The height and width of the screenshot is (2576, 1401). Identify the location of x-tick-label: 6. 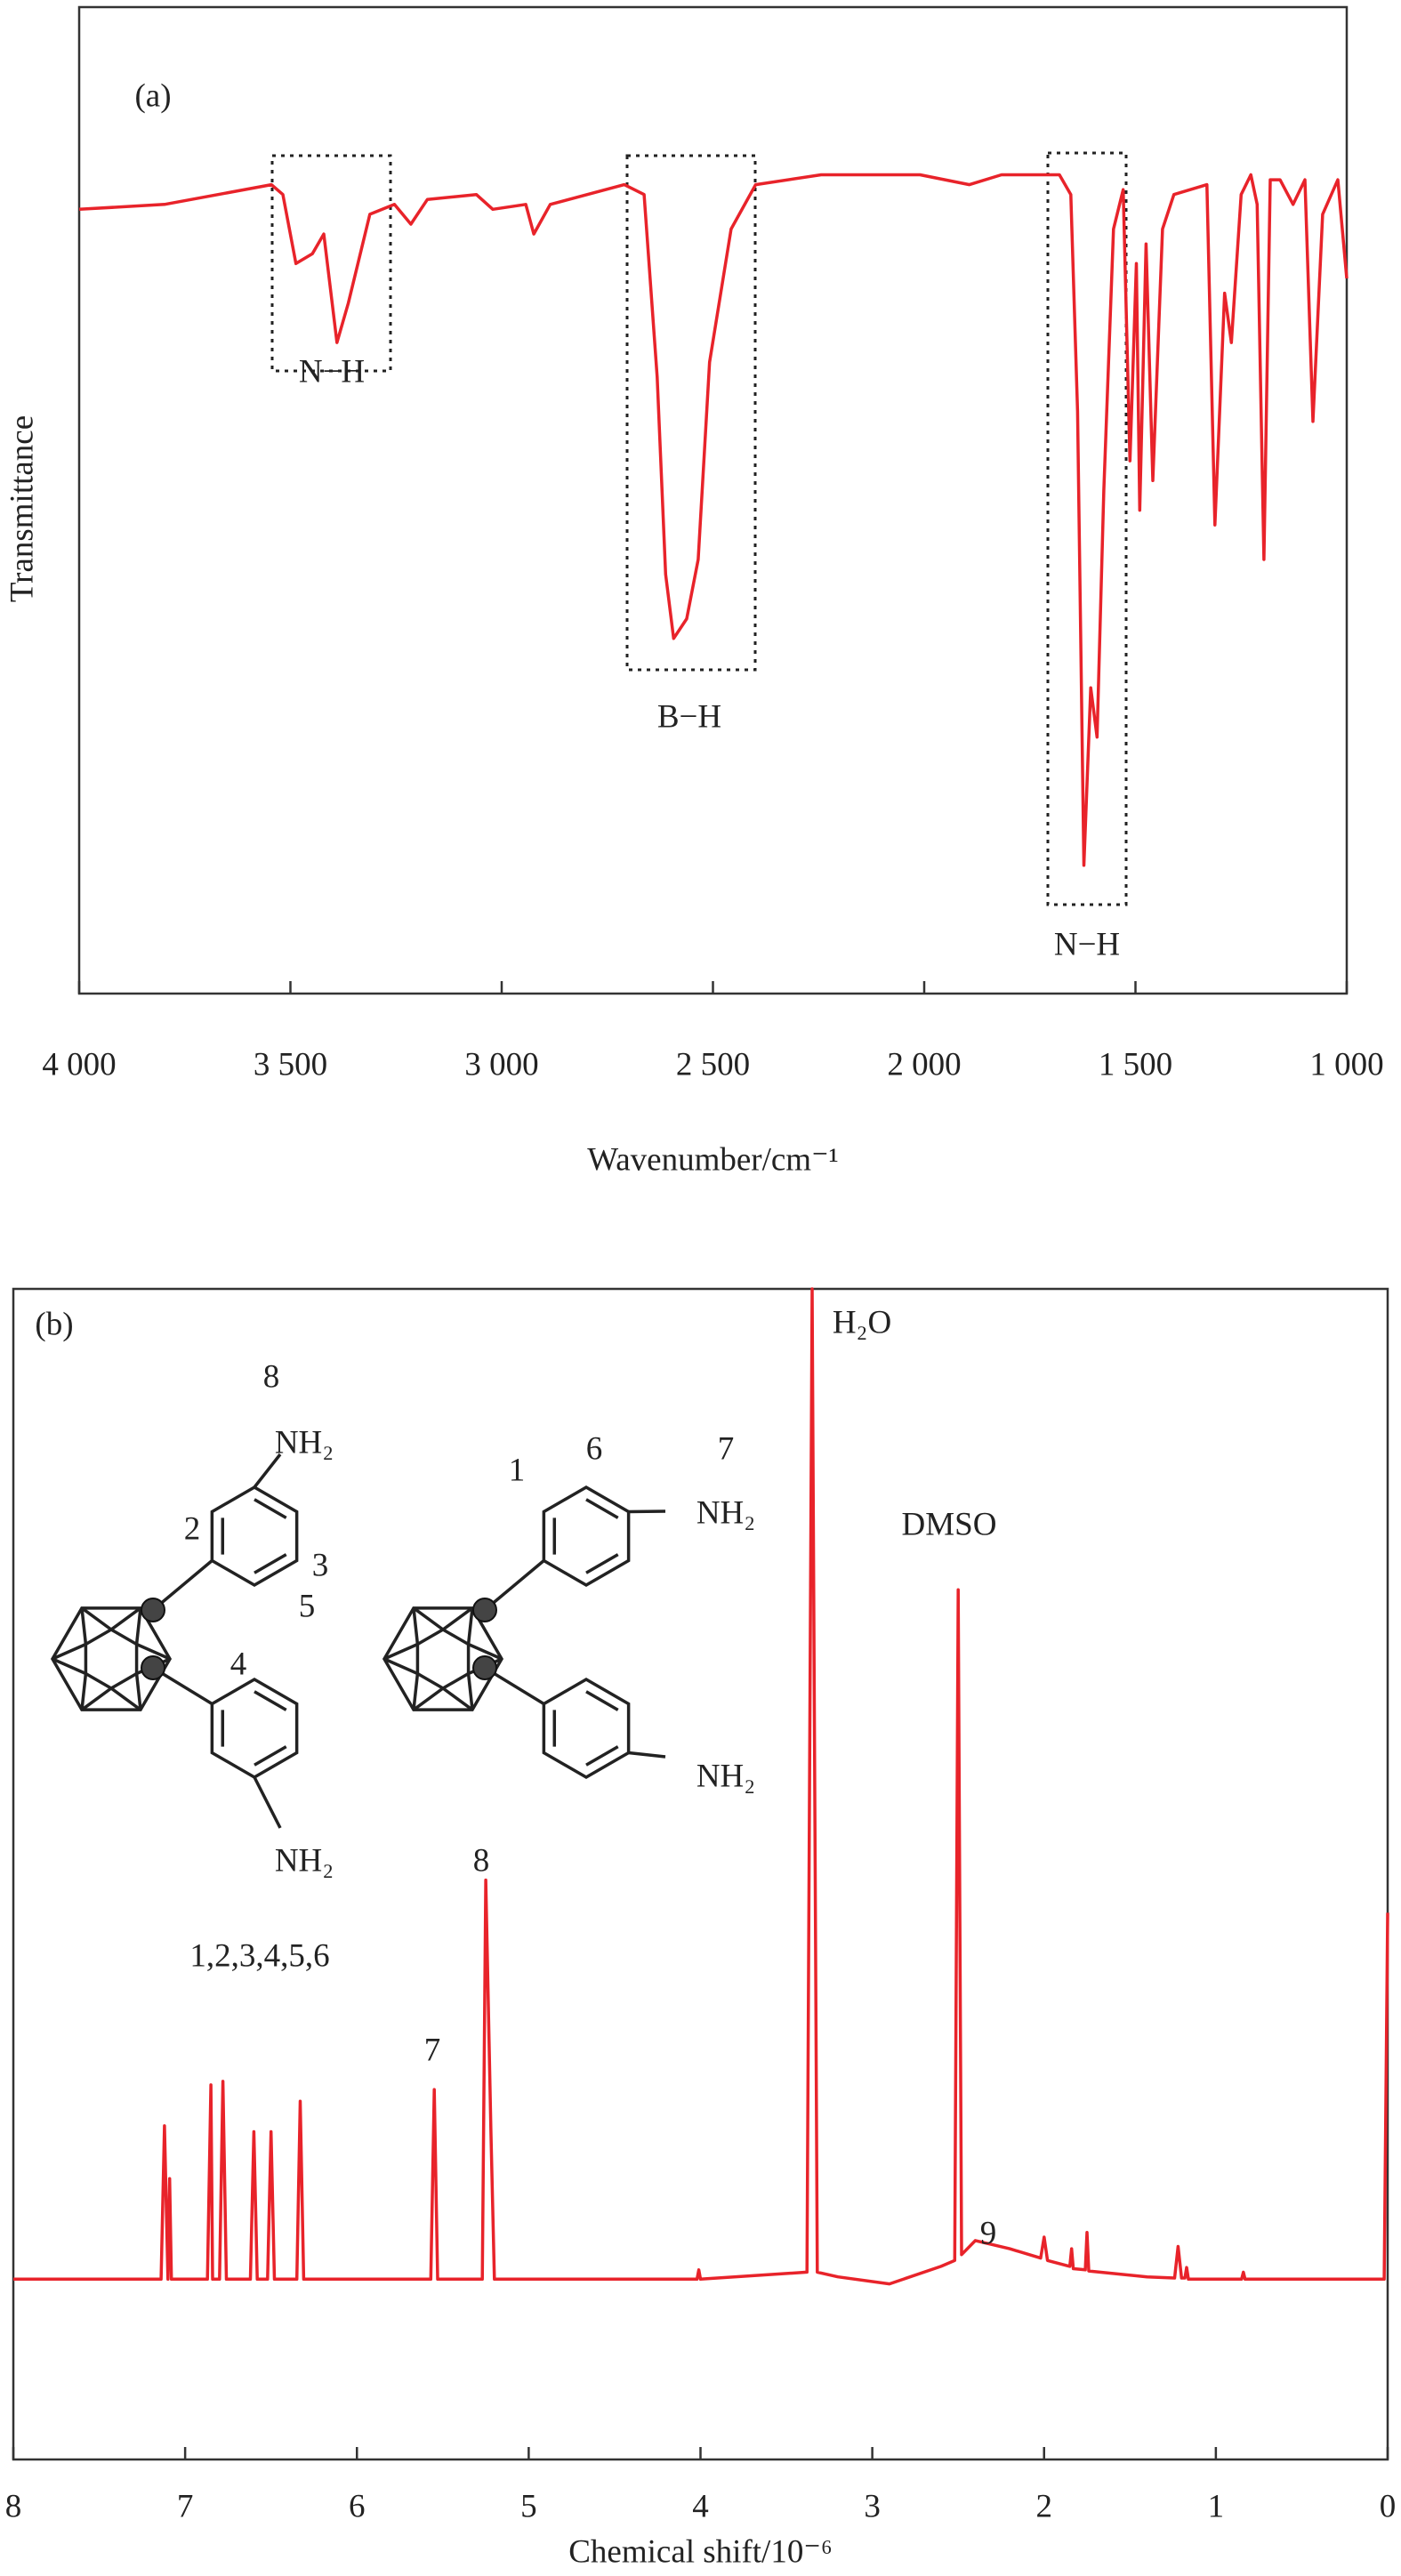
(357, 2506).